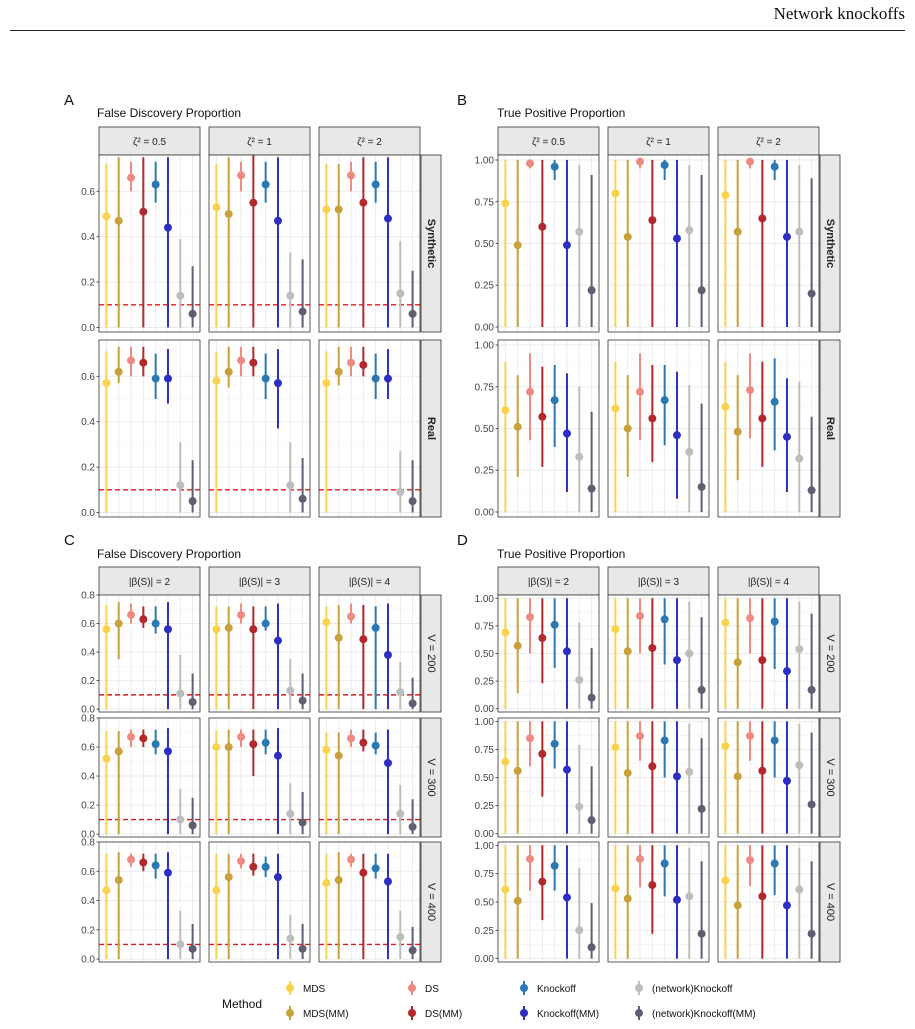 This screenshot has height=1029, width=915. I want to click on panel-letter: D, so click(462, 540).